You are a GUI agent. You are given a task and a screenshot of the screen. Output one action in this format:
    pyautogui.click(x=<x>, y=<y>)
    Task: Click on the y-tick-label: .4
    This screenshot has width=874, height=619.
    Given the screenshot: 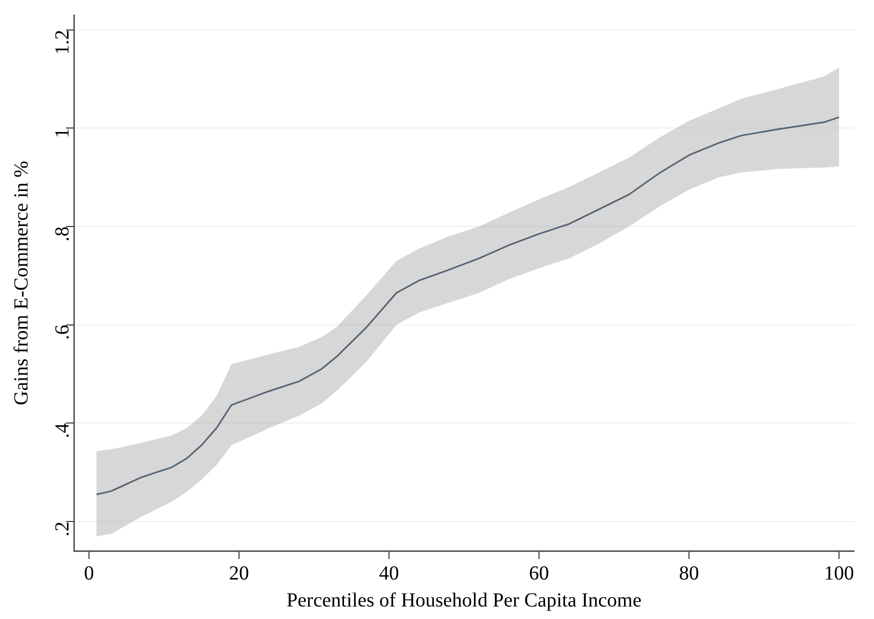 What is the action you would take?
    pyautogui.click(x=62, y=430)
    